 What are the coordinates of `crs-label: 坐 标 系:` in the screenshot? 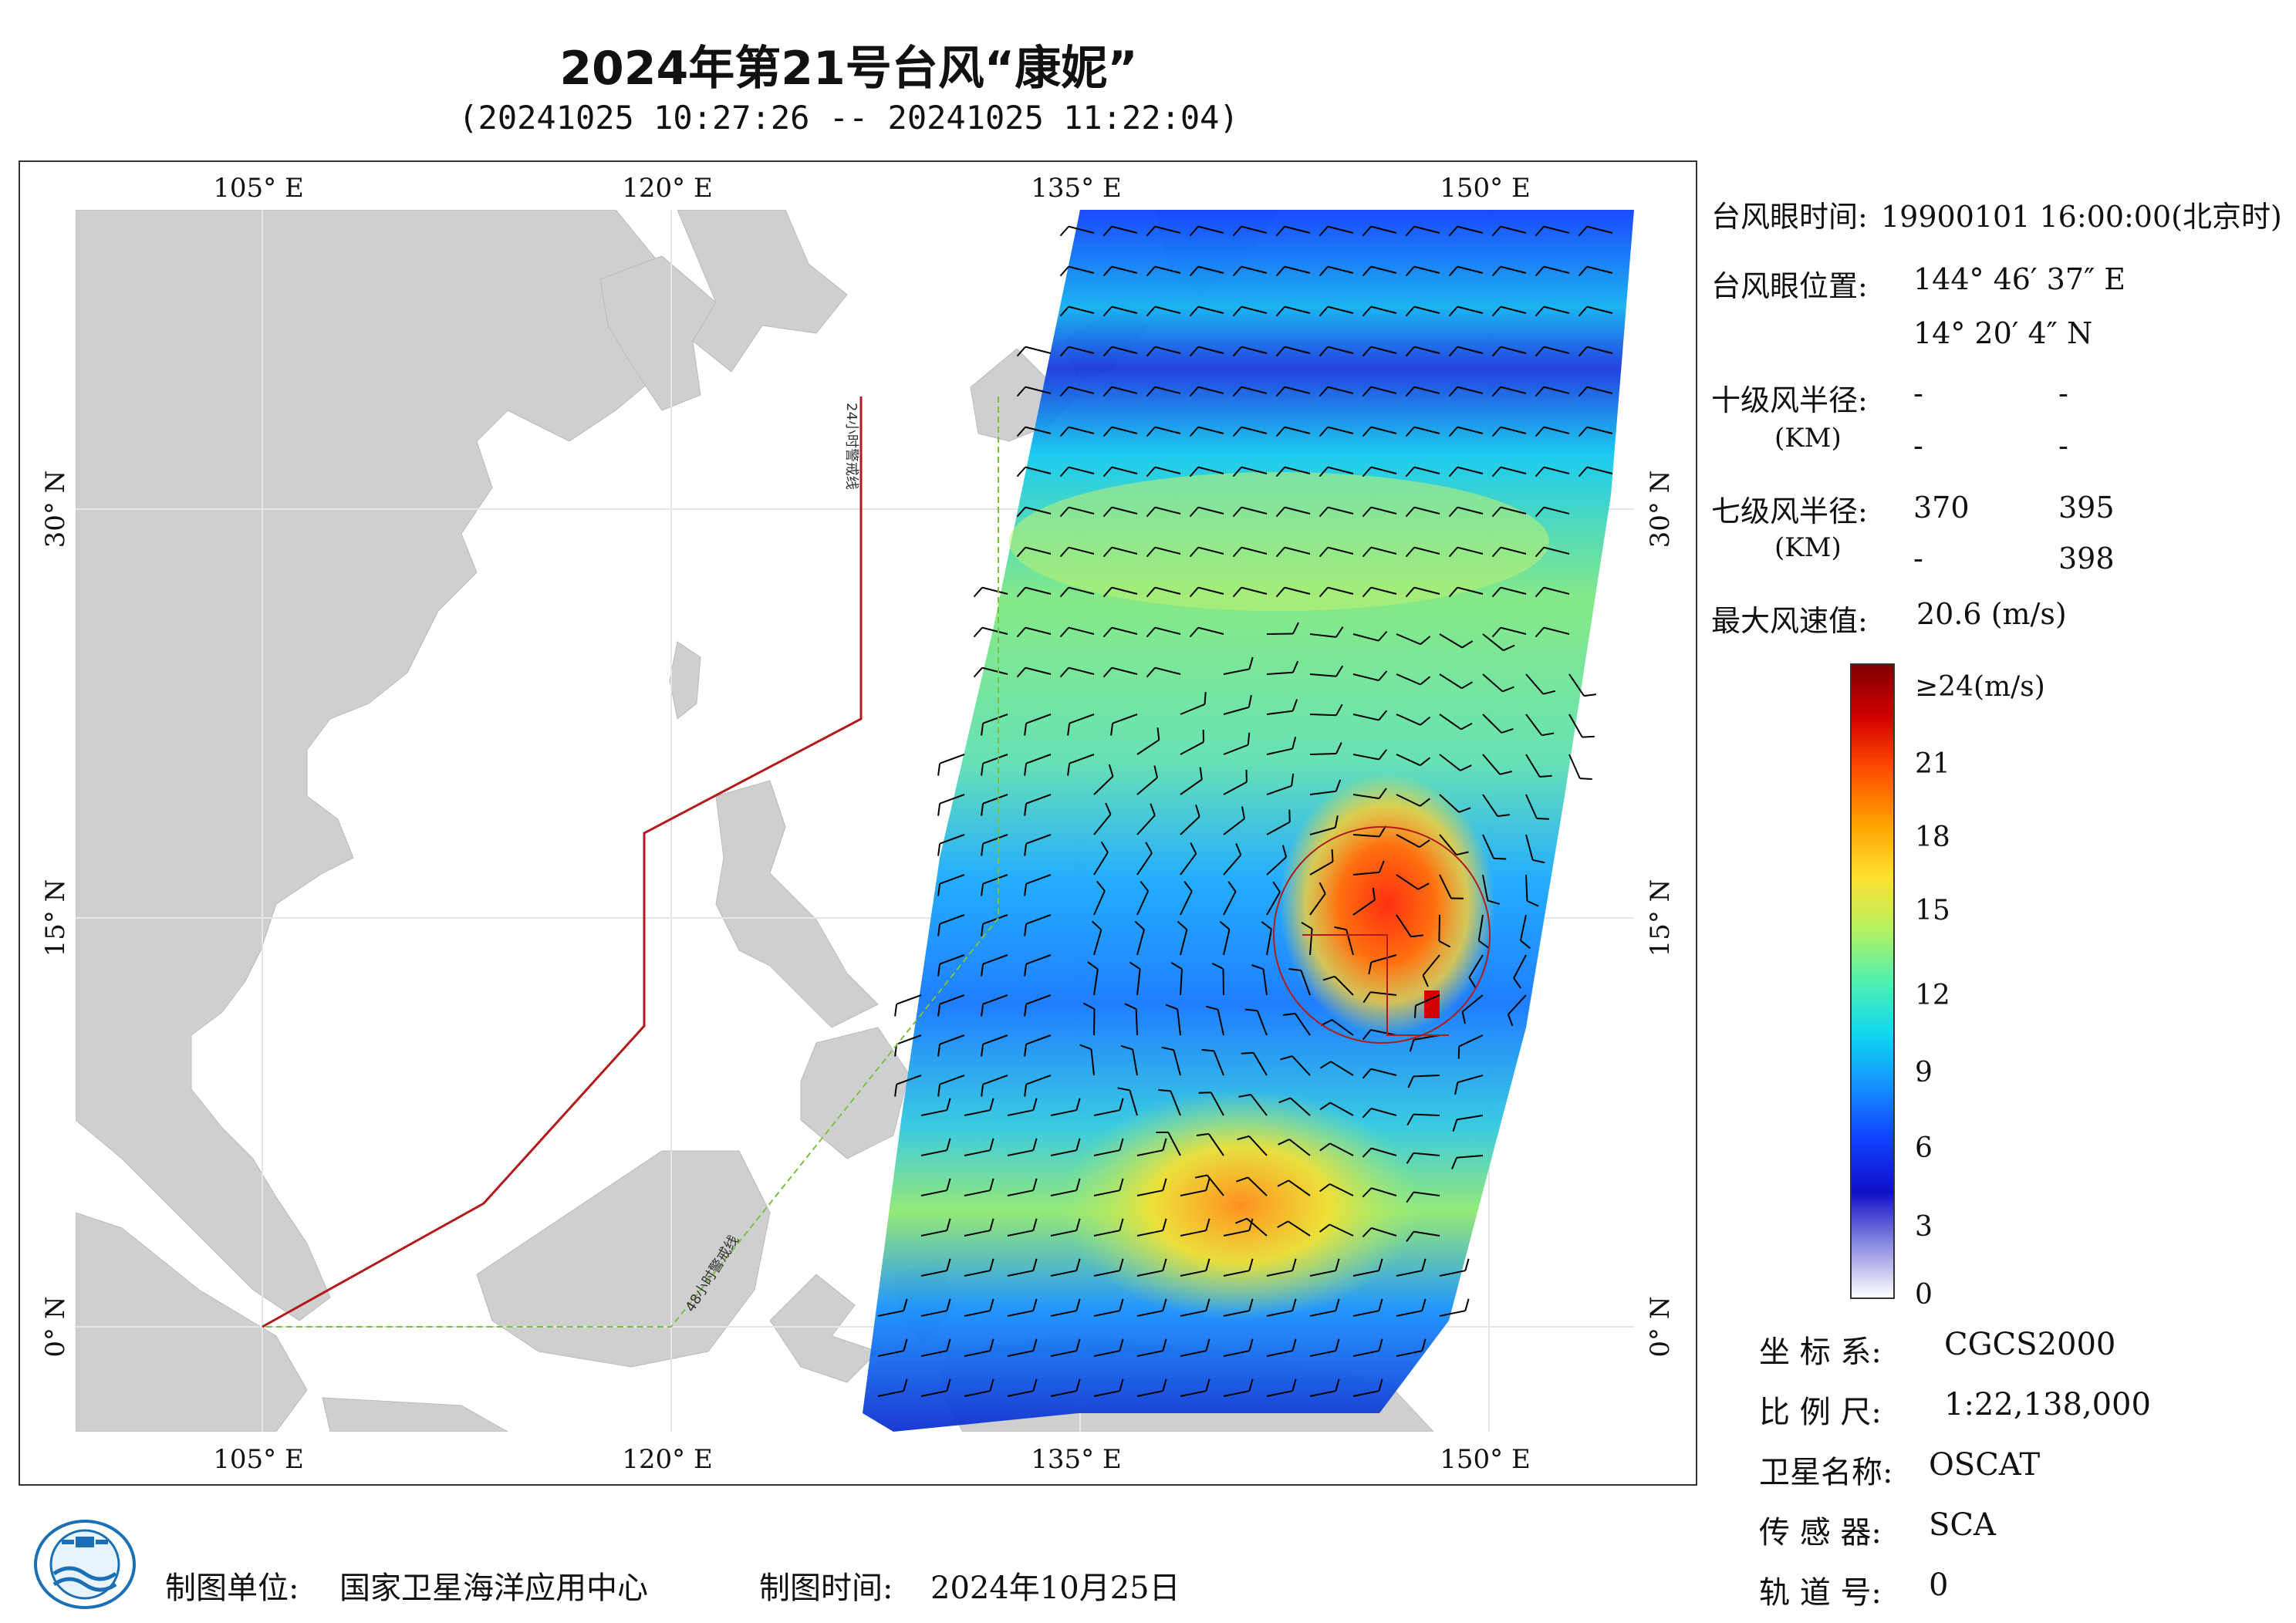 It's located at (1820, 1352).